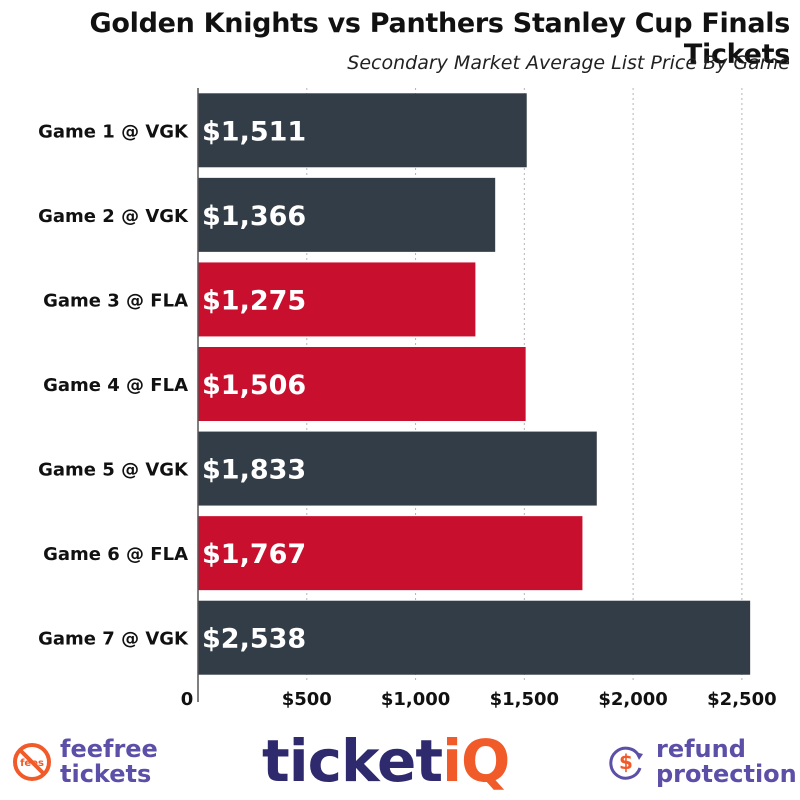 The height and width of the screenshot is (800, 800). What do you see at coordinates (113, 131) in the screenshot?
I see `category-label: Game 1 @ VGK` at bounding box center [113, 131].